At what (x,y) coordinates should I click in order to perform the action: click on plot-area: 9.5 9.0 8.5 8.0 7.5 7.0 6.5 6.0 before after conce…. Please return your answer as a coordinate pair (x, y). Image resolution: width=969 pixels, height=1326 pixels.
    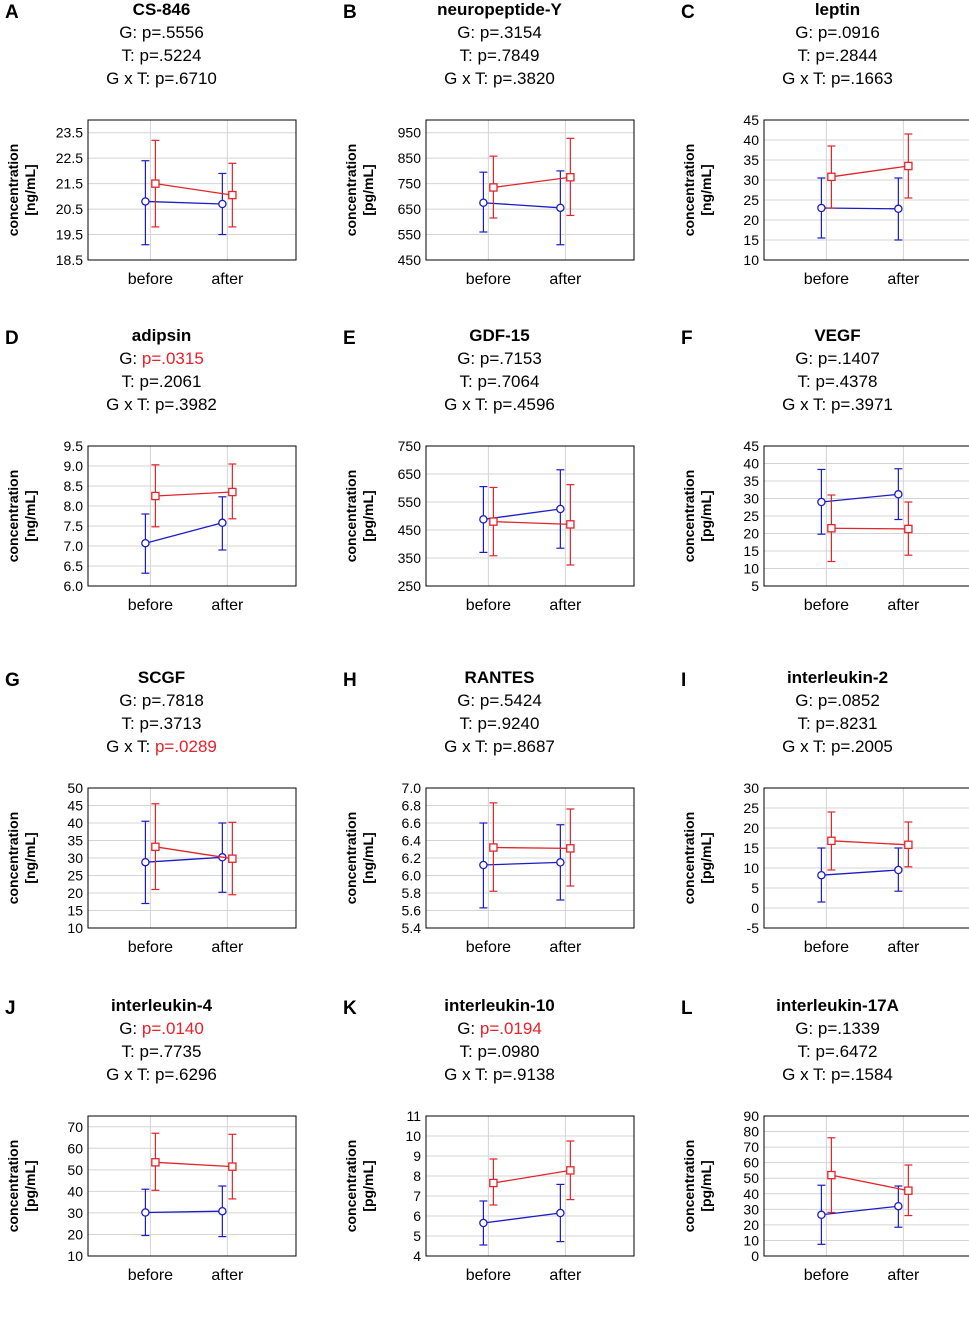
    Looking at the image, I should click on (151, 526).